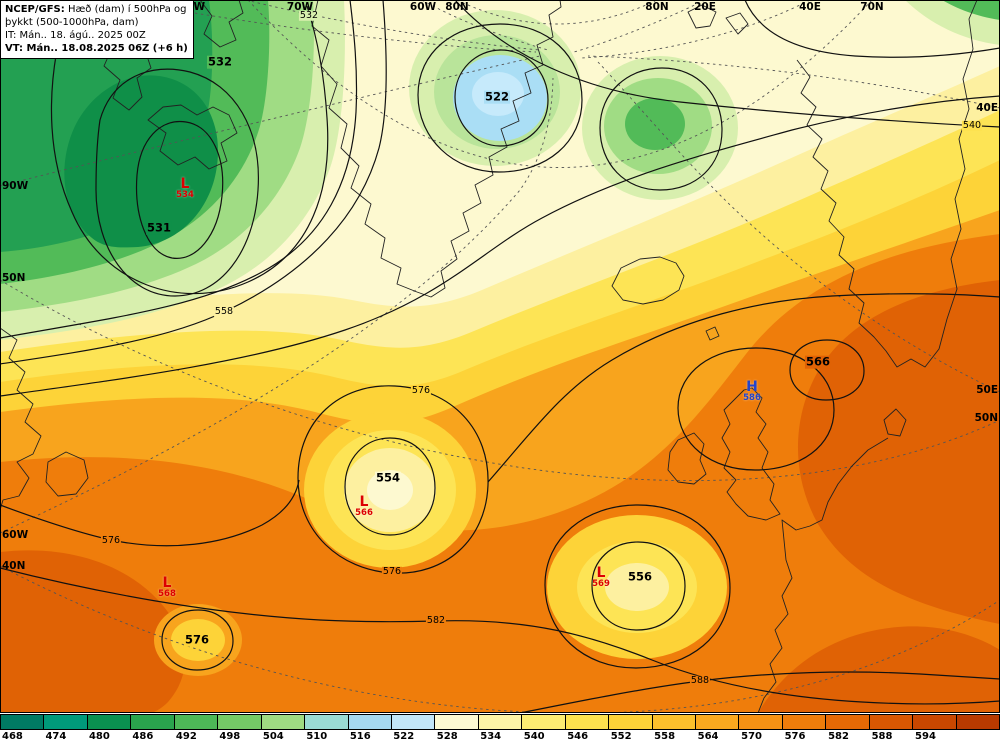  I want to click on arctic-island-coast, so click(221, 24).